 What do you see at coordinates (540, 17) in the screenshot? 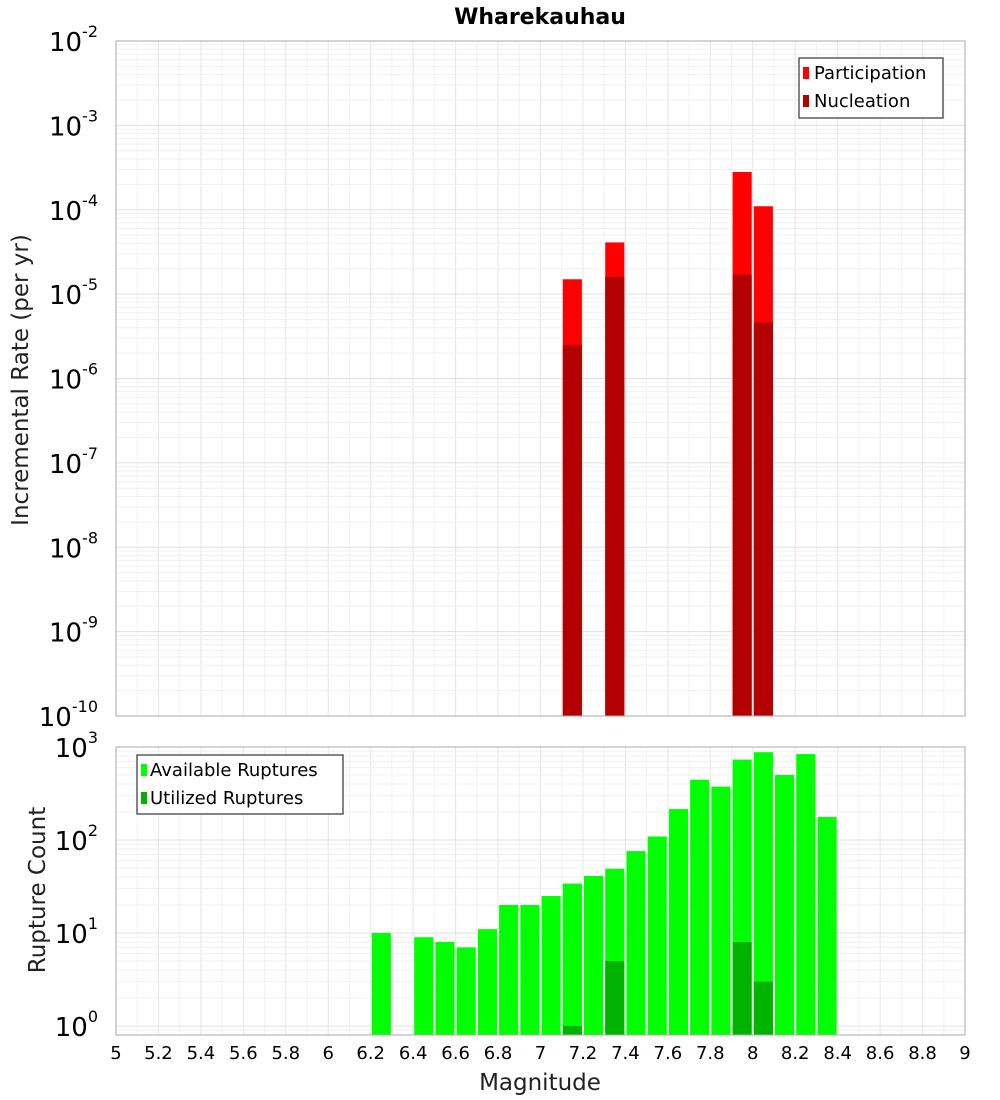
I see `chart-title: Wharekauhau` at bounding box center [540, 17].